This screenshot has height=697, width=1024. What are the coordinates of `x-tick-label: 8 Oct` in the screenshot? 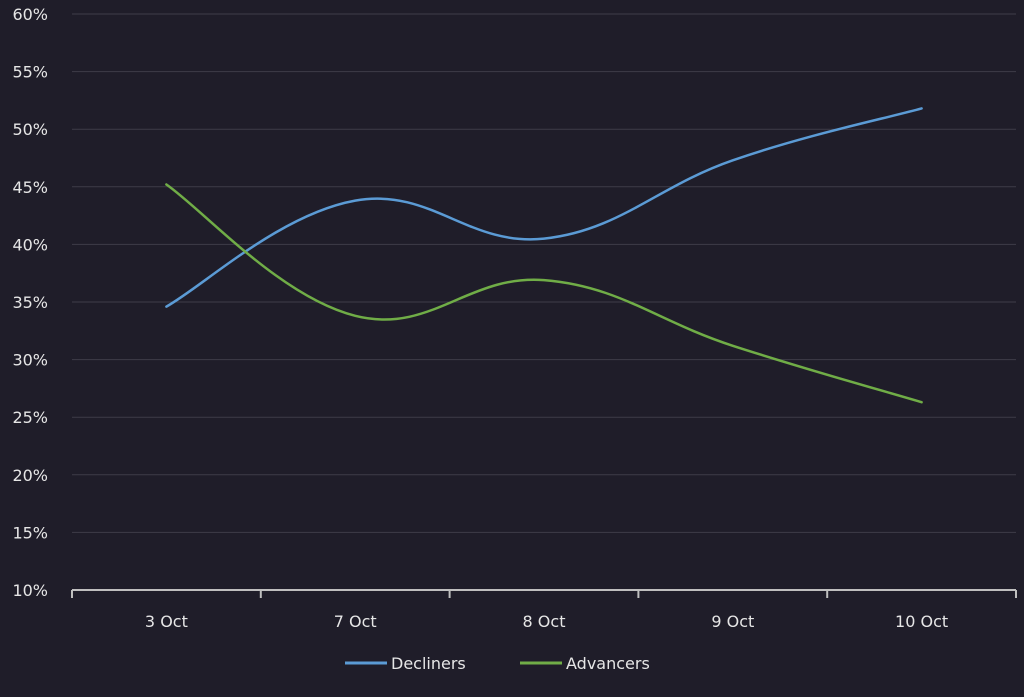 It's located at (544, 621).